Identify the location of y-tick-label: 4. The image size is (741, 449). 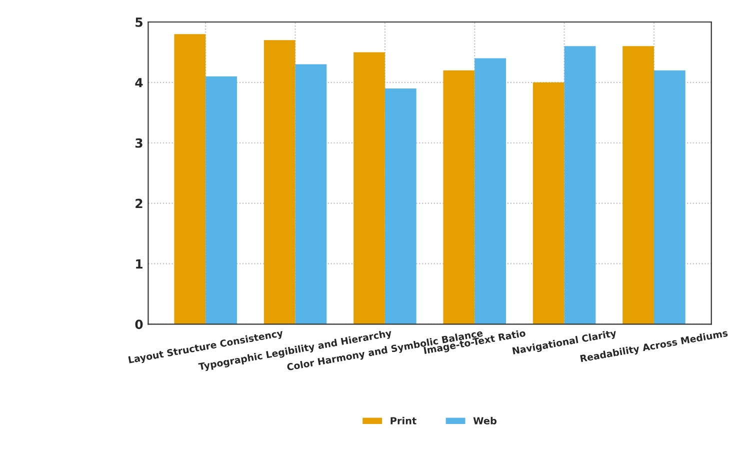
(139, 83).